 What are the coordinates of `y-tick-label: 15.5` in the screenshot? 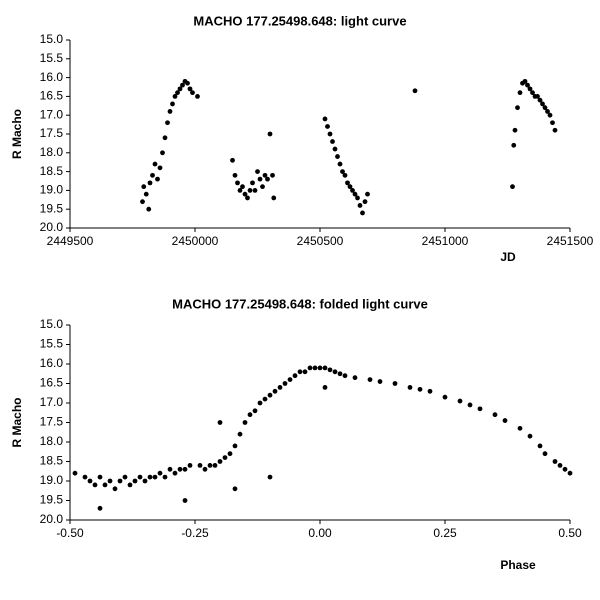 It's located at (52, 58).